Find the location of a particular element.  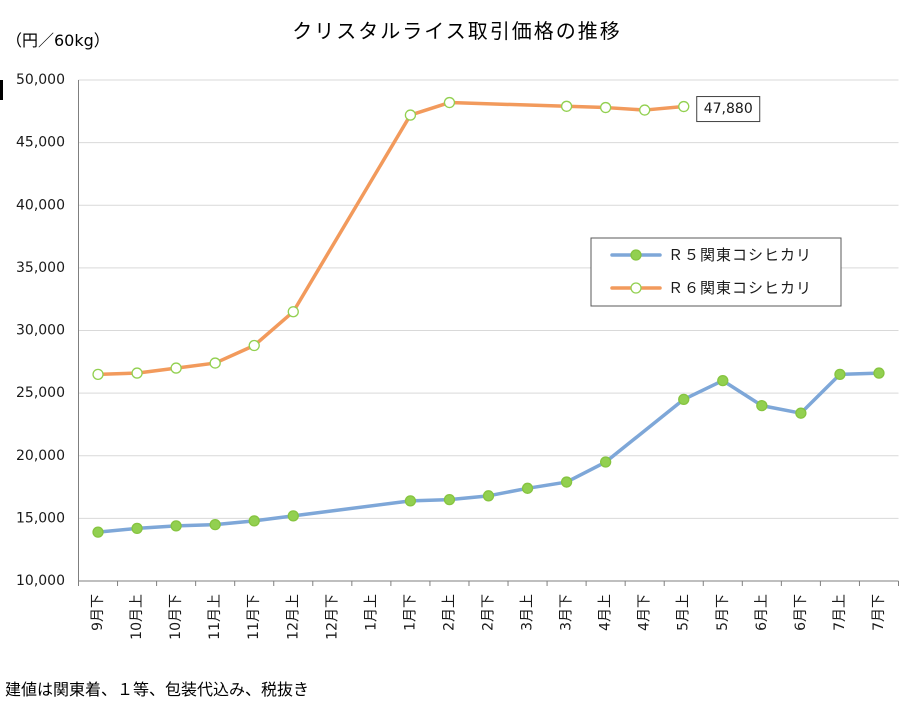

data-label-box is located at coordinates (728, 109).